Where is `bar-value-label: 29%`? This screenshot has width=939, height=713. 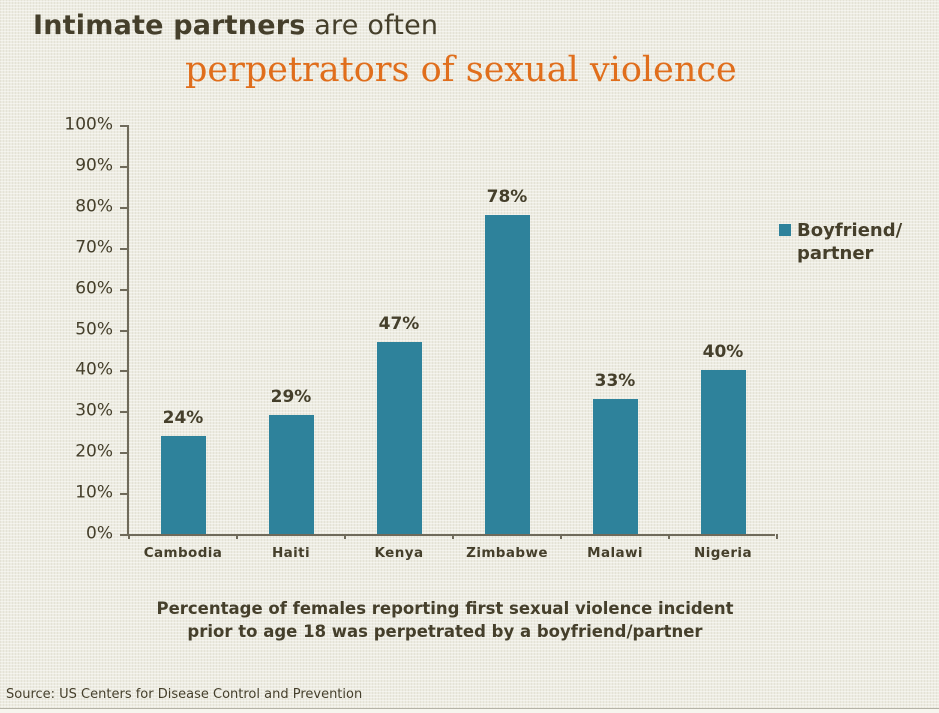 bar-value-label: 29% is located at coordinates (291, 397).